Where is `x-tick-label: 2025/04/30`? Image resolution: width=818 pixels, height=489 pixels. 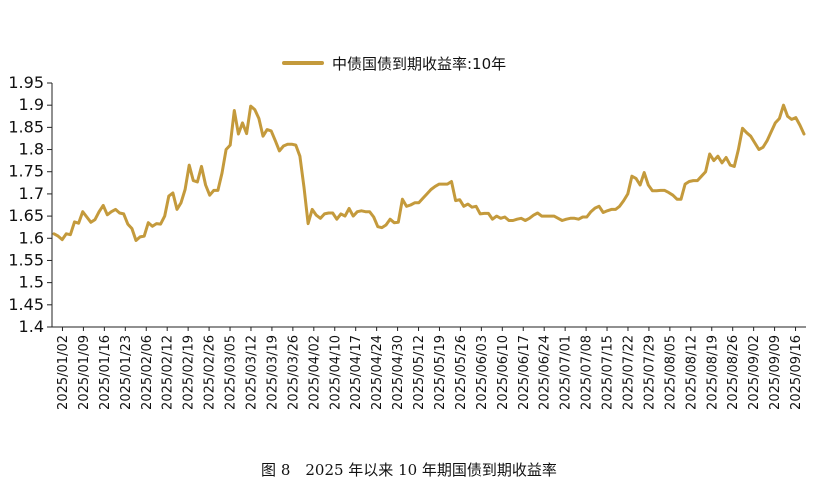 x-tick-label: 2025/04/30 is located at coordinates (398, 372).